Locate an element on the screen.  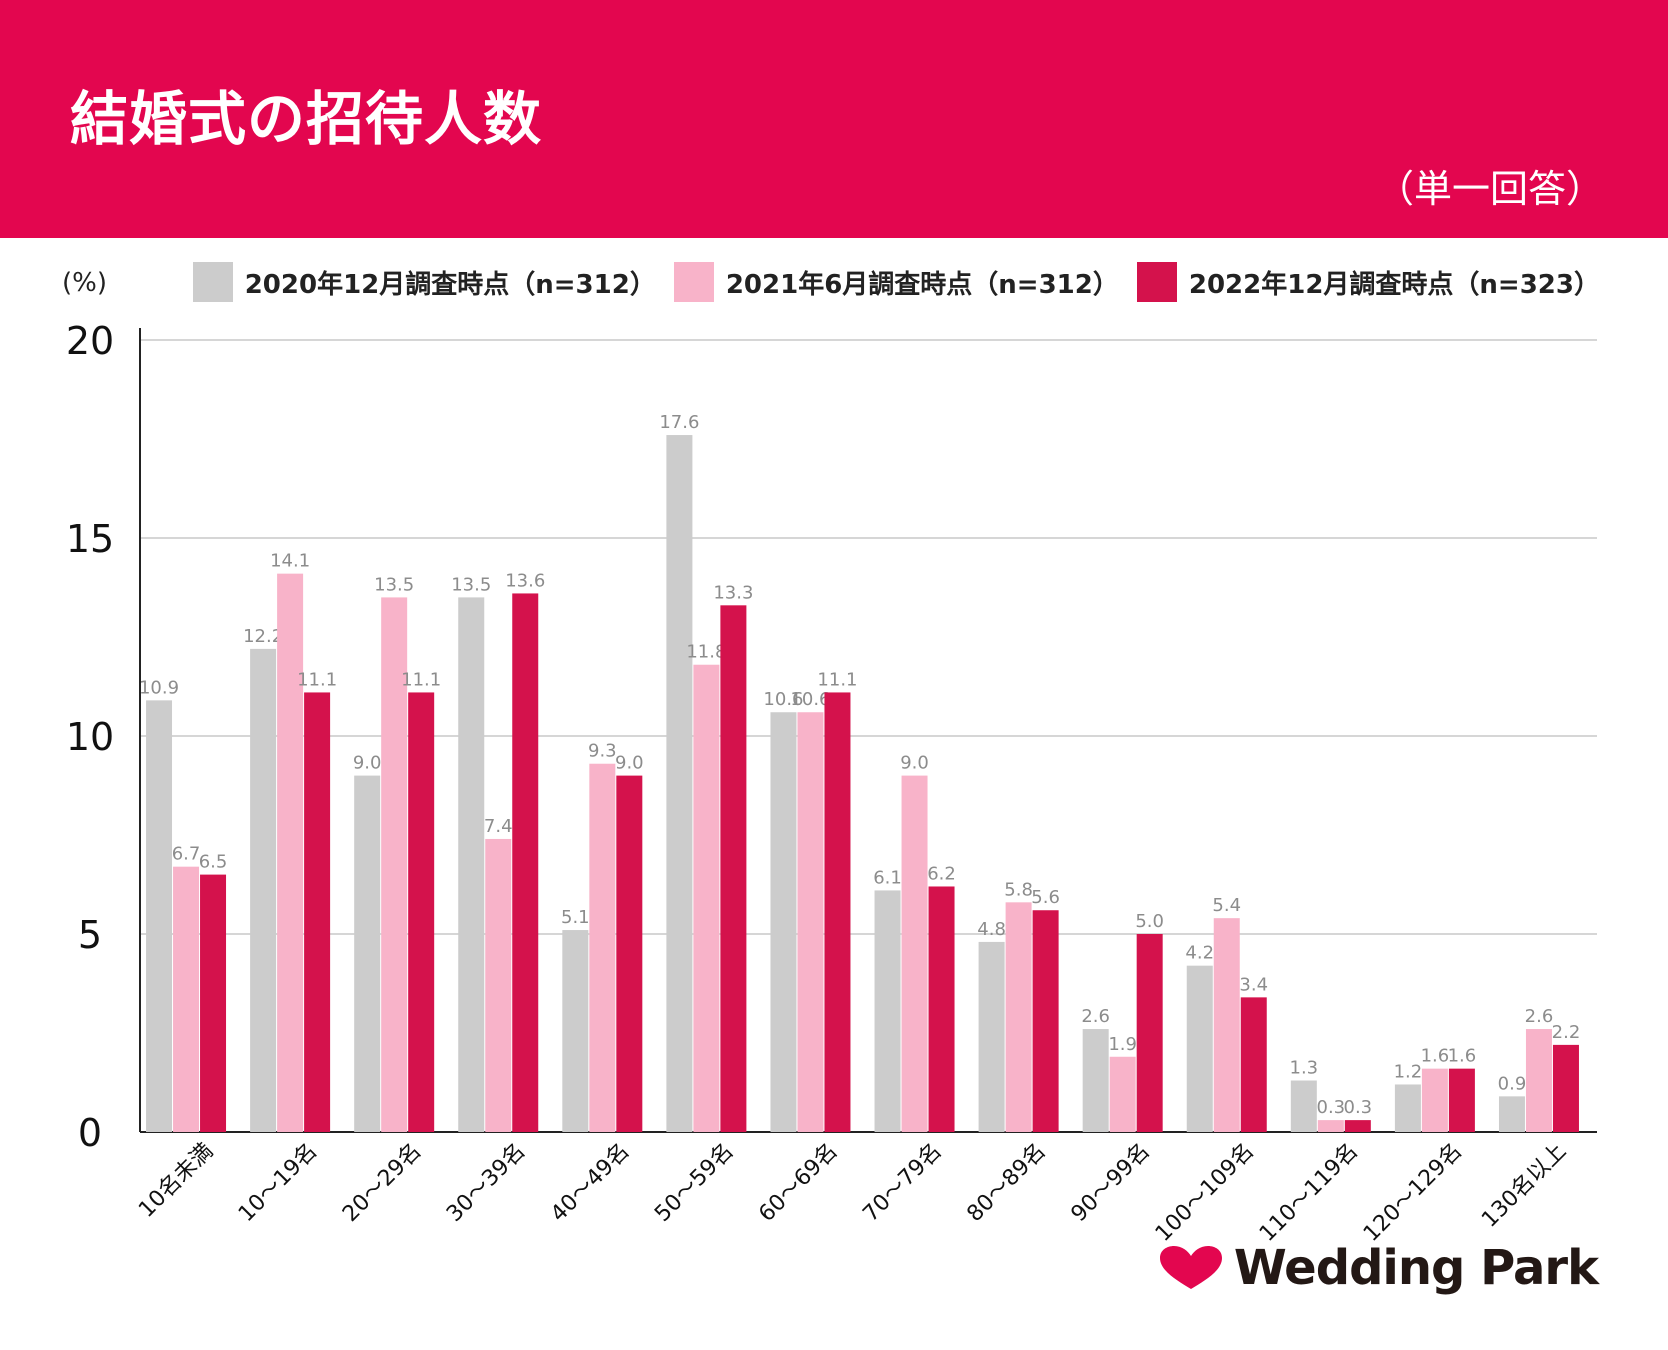
data-label: 5.1 is located at coordinates (575, 917).